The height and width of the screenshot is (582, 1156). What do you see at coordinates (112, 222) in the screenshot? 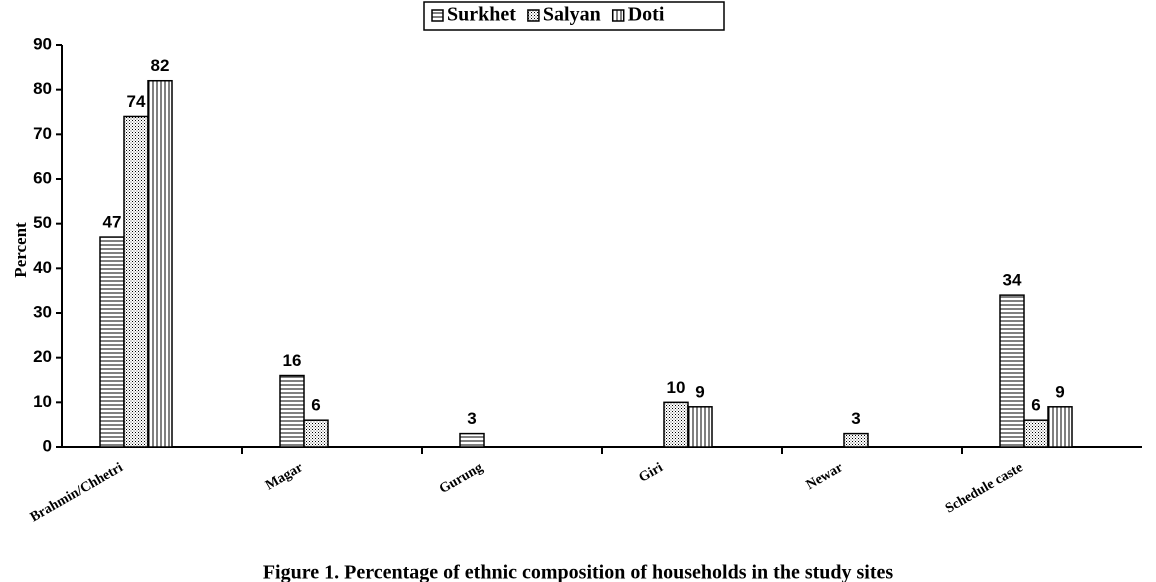
I see `value-label: 47` at bounding box center [112, 222].